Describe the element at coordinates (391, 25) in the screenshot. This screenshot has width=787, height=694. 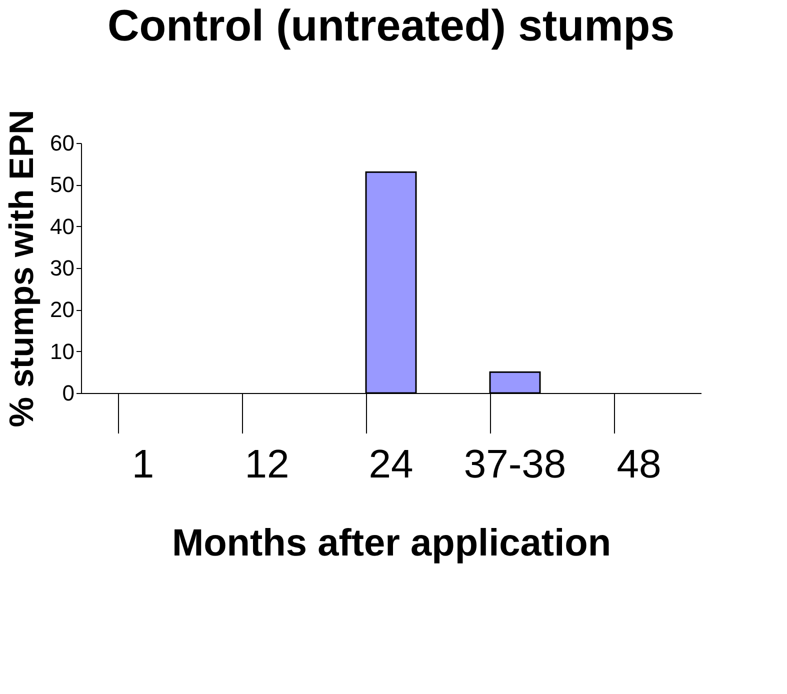
I see `chart-title: Control (untreated) stumps` at that location.